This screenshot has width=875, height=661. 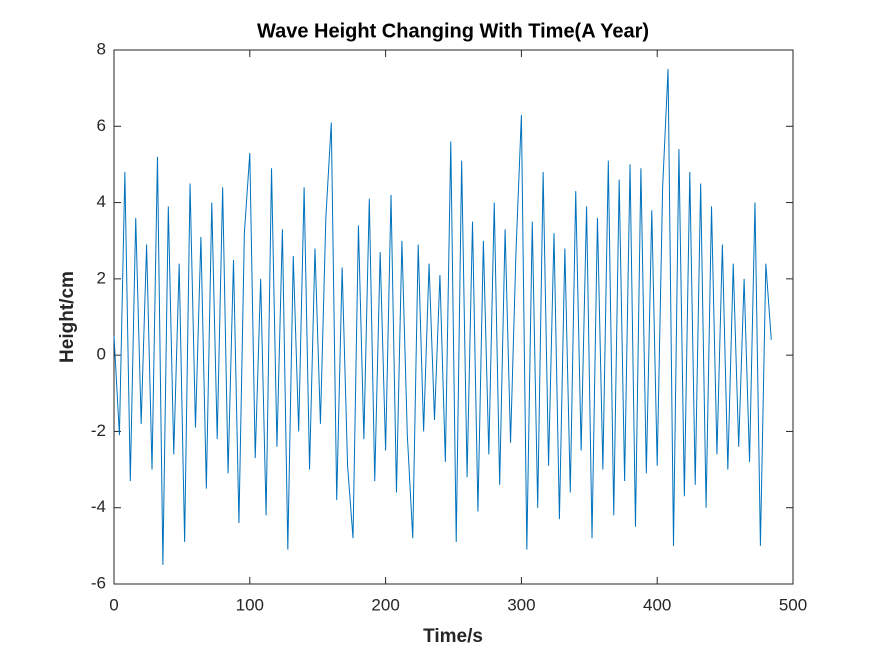 I want to click on y-tick-label: -2, so click(x=98, y=430).